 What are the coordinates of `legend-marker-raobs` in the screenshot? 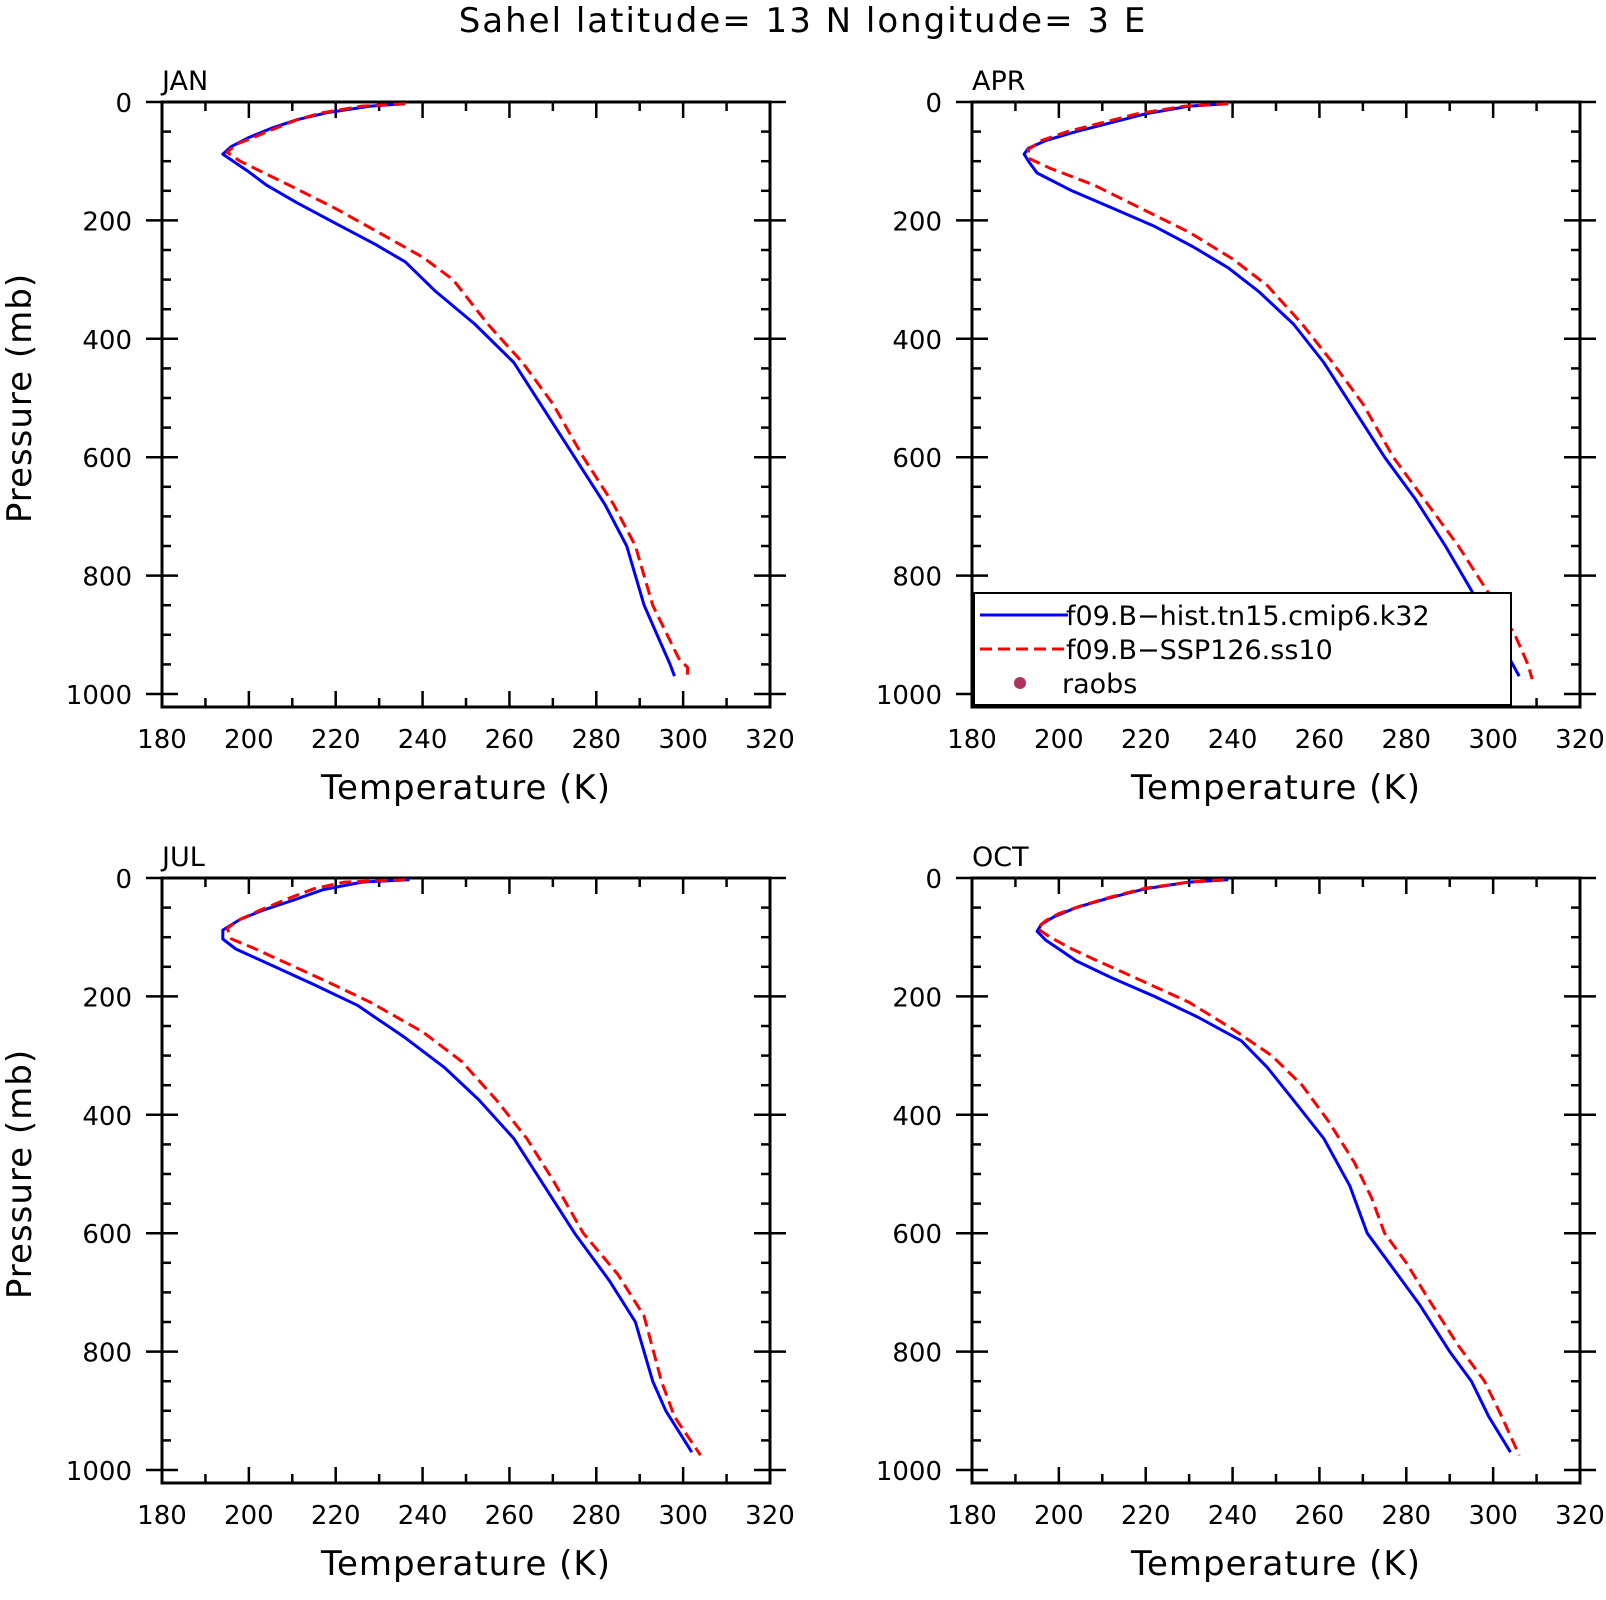 It's located at (1020, 683).